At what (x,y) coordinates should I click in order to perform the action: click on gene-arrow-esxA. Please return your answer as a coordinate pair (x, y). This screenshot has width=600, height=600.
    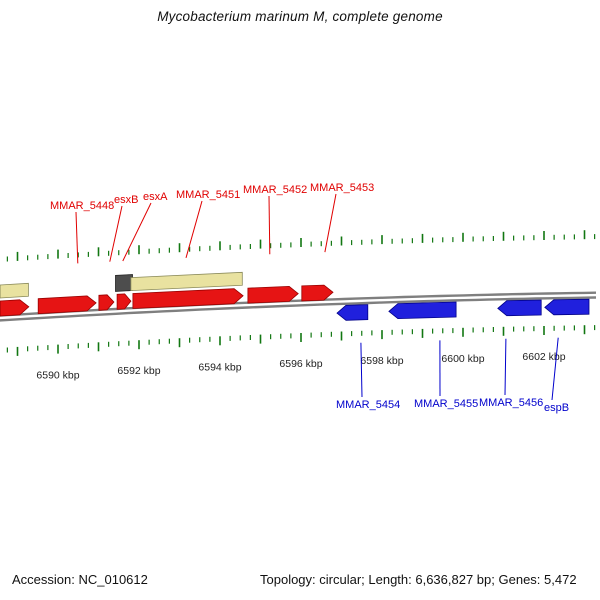
    Looking at the image, I should click on (124, 301).